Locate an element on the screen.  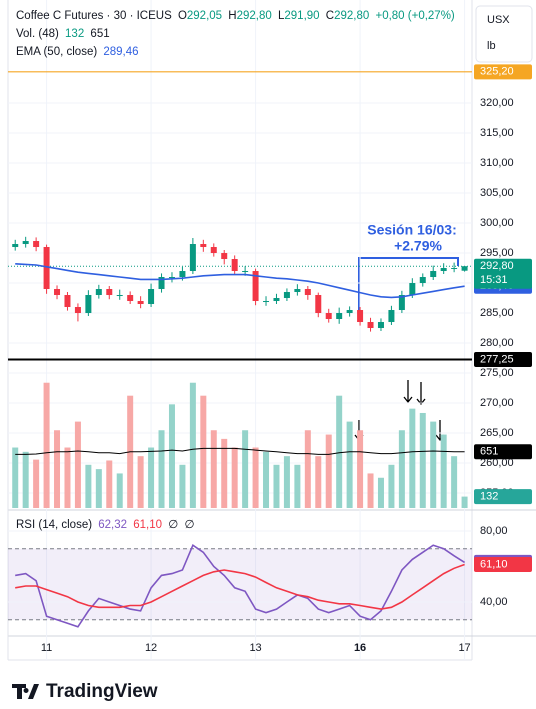
y-tick-label: 275,00 is located at coordinates (497, 373).